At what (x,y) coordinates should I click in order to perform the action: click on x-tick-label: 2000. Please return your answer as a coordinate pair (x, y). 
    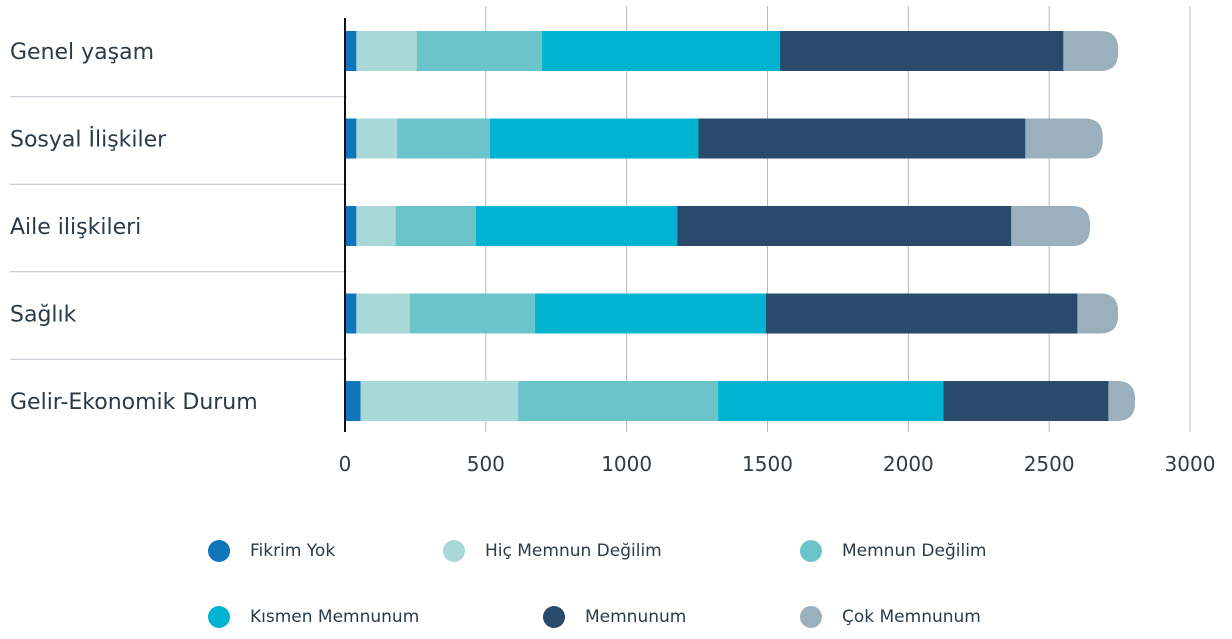
    Looking at the image, I should click on (908, 464).